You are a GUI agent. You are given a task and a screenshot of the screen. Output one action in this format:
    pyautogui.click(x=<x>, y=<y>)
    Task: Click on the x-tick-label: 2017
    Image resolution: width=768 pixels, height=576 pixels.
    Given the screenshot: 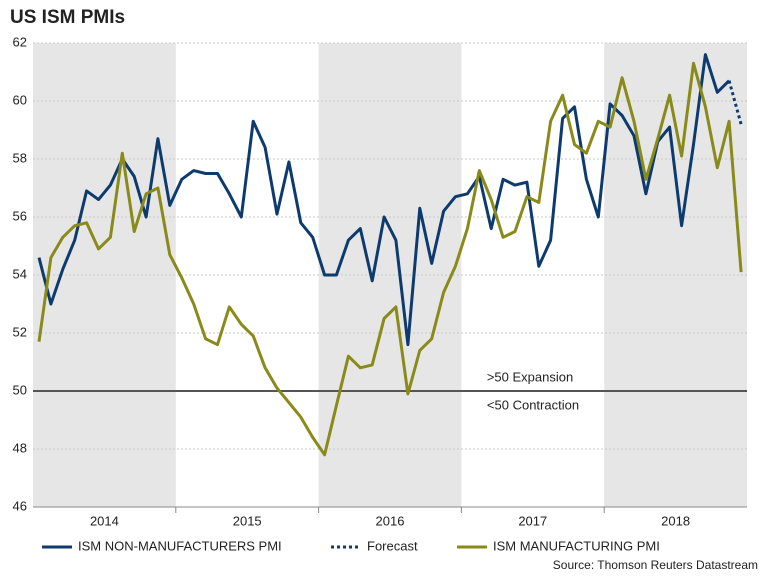 What is the action you would take?
    pyautogui.click(x=532, y=520)
    